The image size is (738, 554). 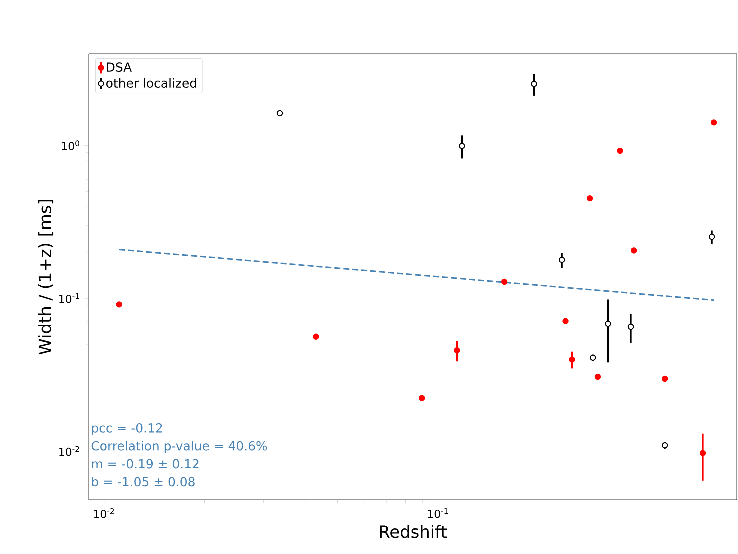 What do you see at coordinates (71, 145) in the screenshot?
I see `y-tick-label: 10$^{0}$` at bounding box center [71, 145].